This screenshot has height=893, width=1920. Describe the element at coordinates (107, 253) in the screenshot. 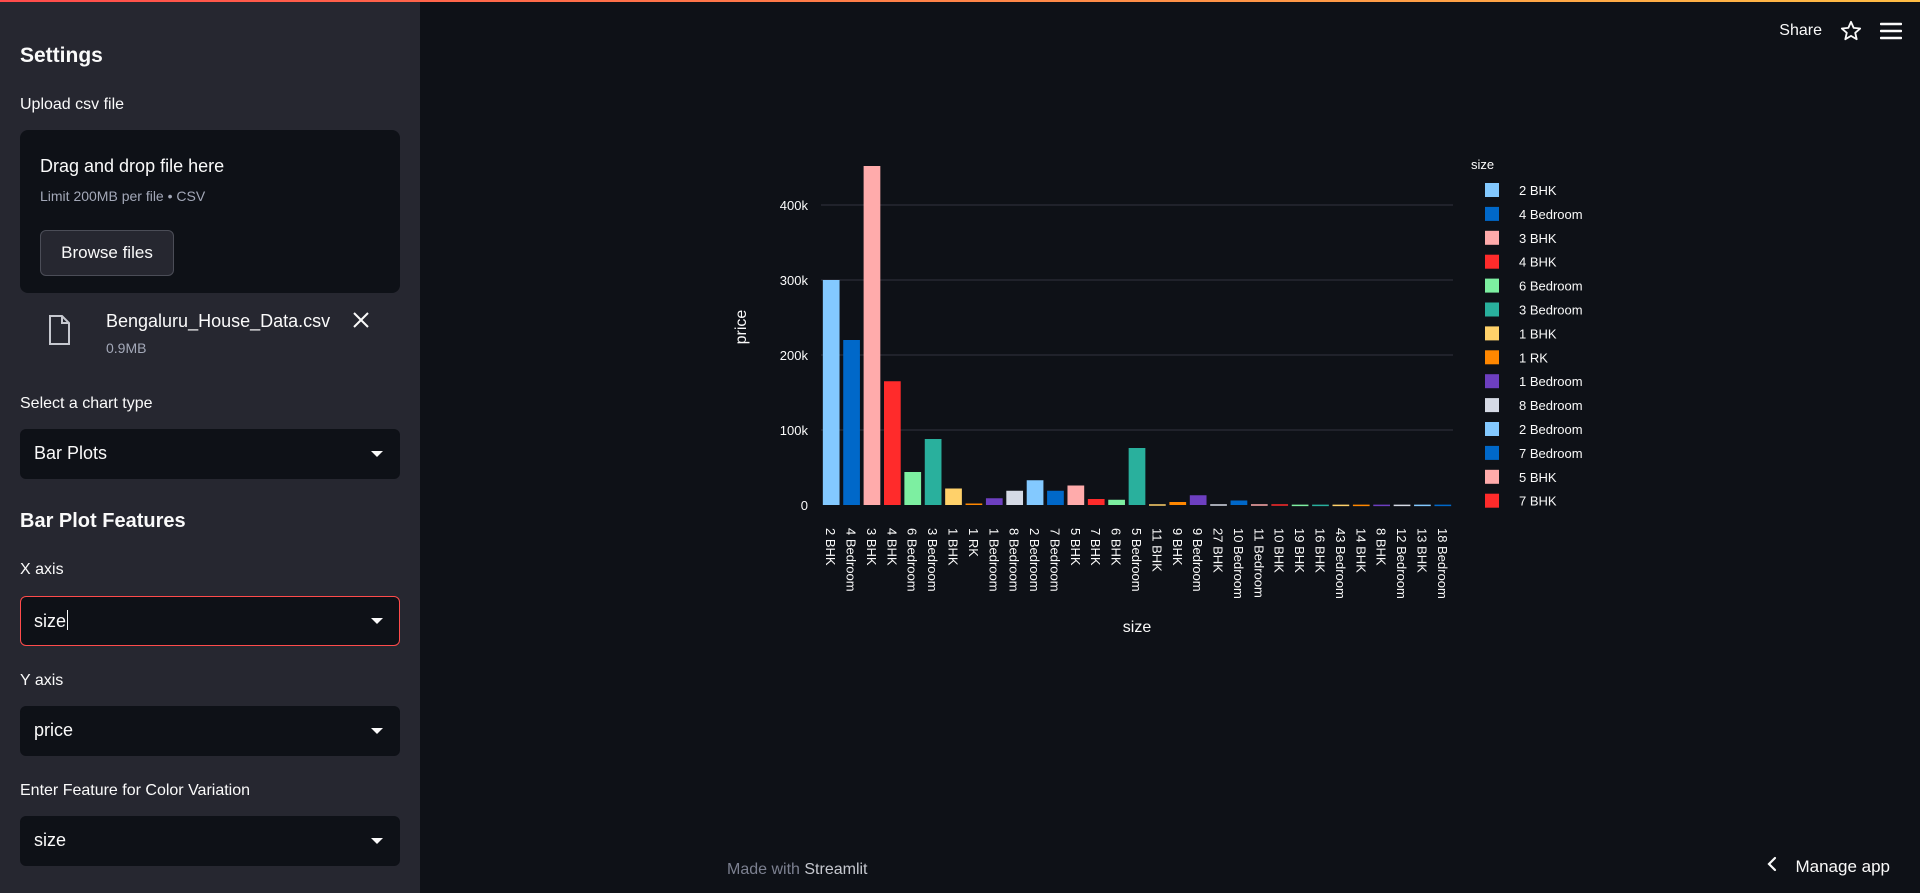

I see `browse-files-button: Browse files` at that location.